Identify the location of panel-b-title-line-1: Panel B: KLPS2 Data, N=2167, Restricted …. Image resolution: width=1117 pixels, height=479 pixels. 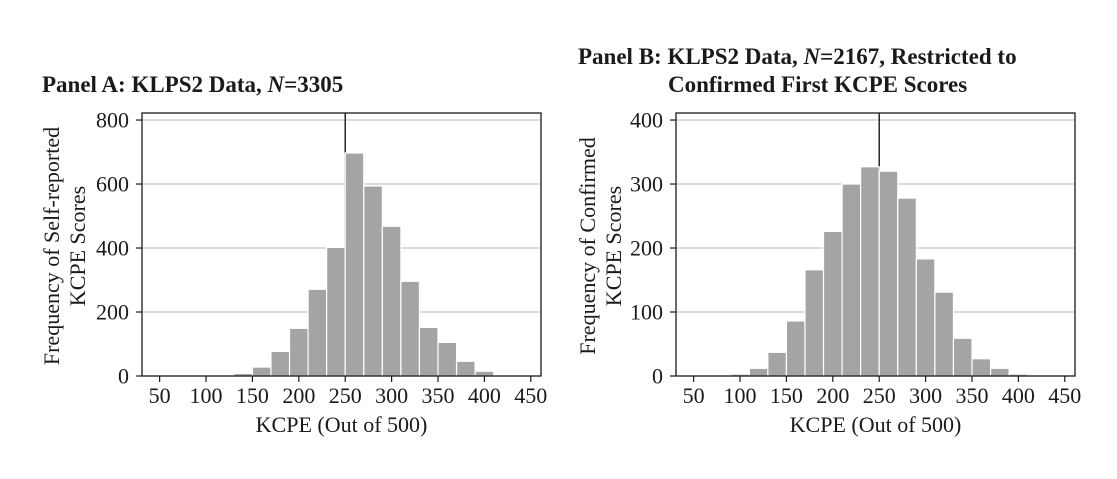
(797, 56).